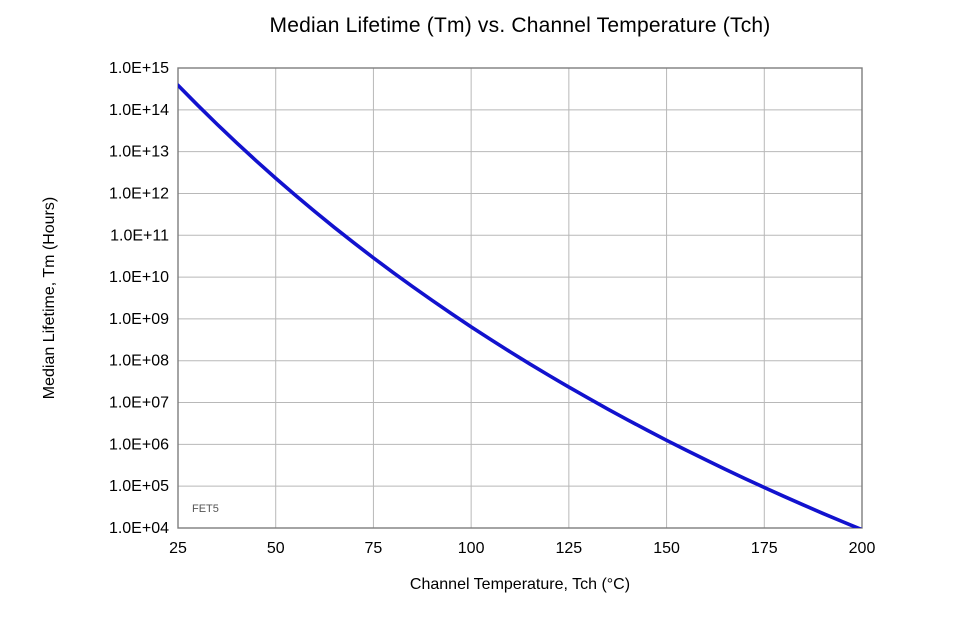 This screenshot has width=962, height=623. What do you see at coordinates (139, 486) in the screenshot?
I see `y-tick-label: 1.0E+05` at bounding box center [139, 486].